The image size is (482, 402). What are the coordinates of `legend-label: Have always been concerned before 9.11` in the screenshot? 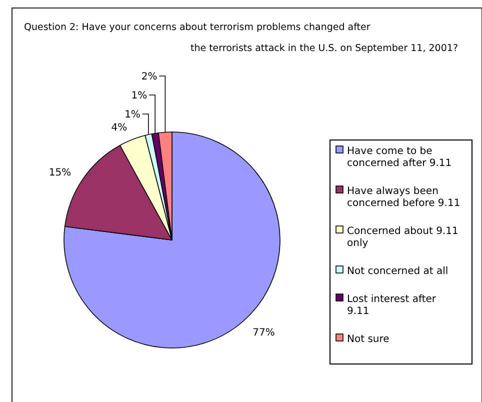 It's located at (403, 197).